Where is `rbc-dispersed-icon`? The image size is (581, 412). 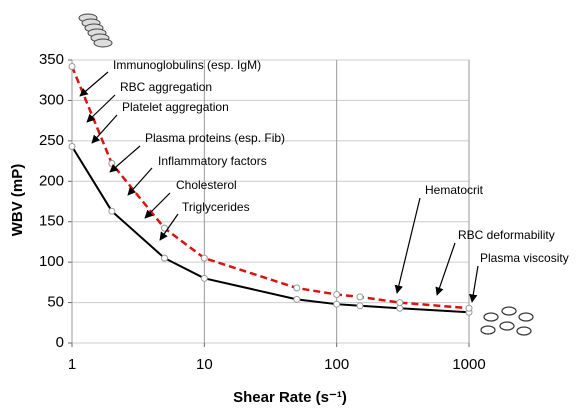
rbc-dispersed-icon is located at coordinates (507, 321).